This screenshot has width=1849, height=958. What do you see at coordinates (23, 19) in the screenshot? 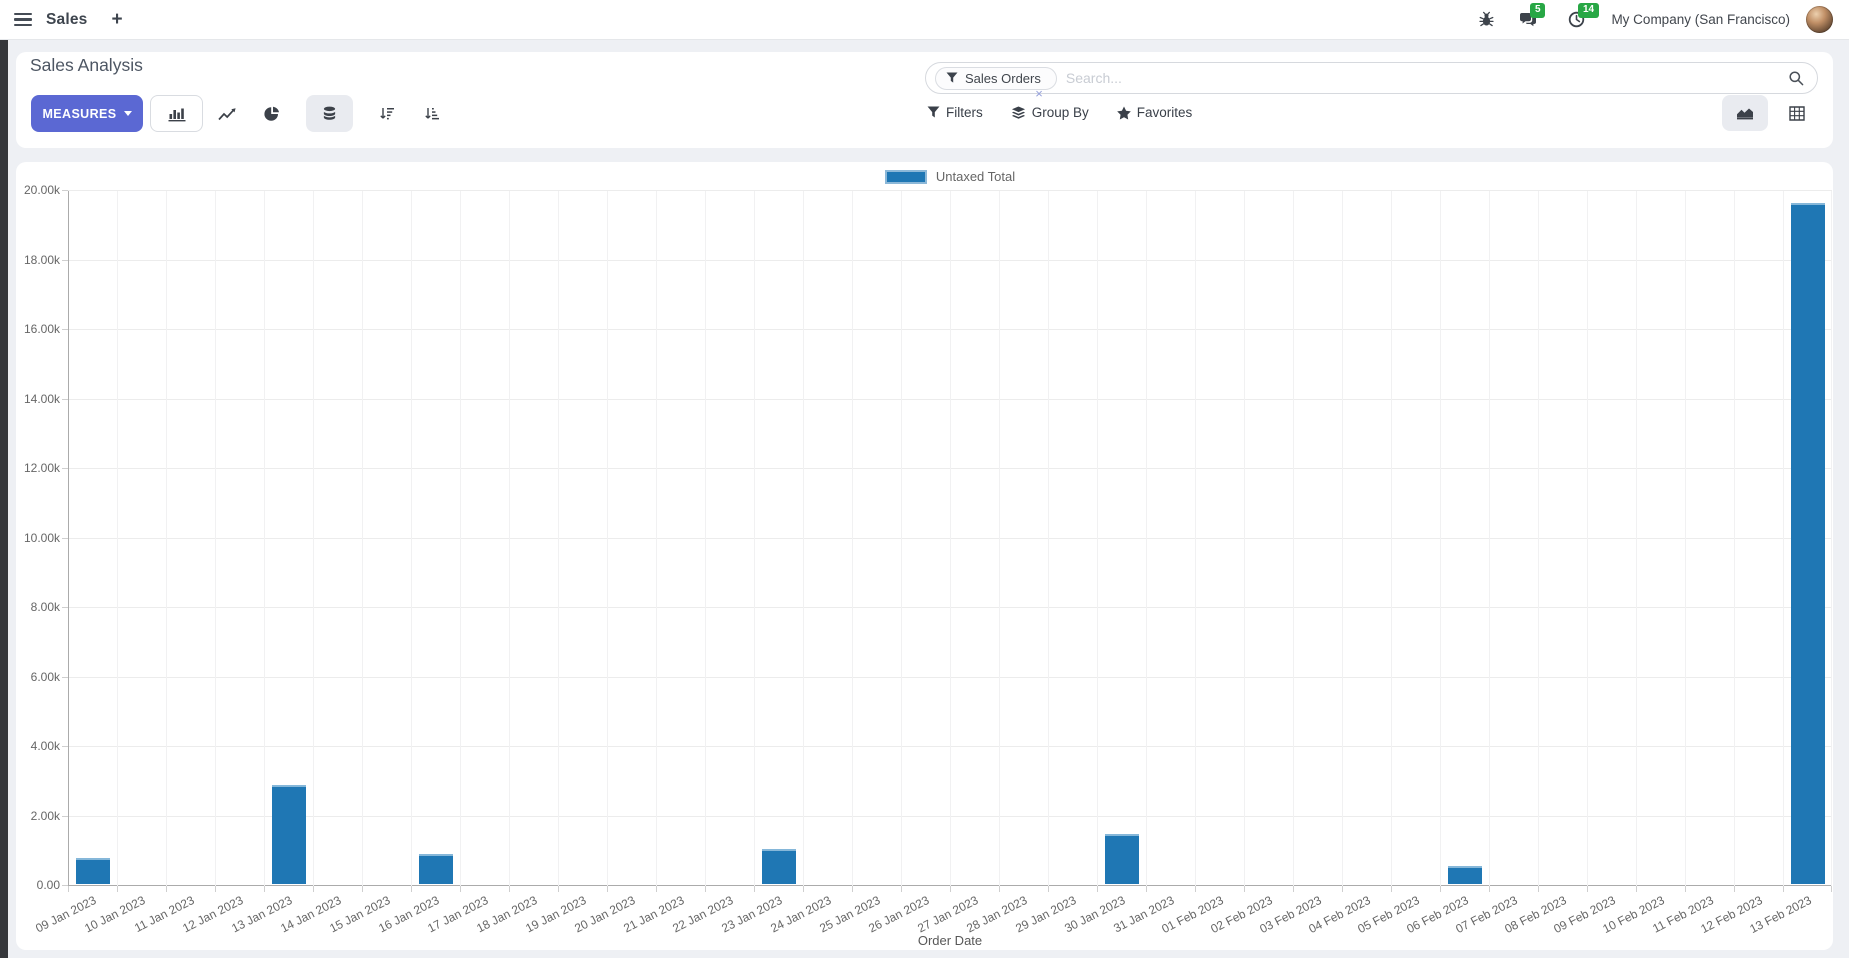
I see `apps-menu-icon` at bounding box center [23, 19].